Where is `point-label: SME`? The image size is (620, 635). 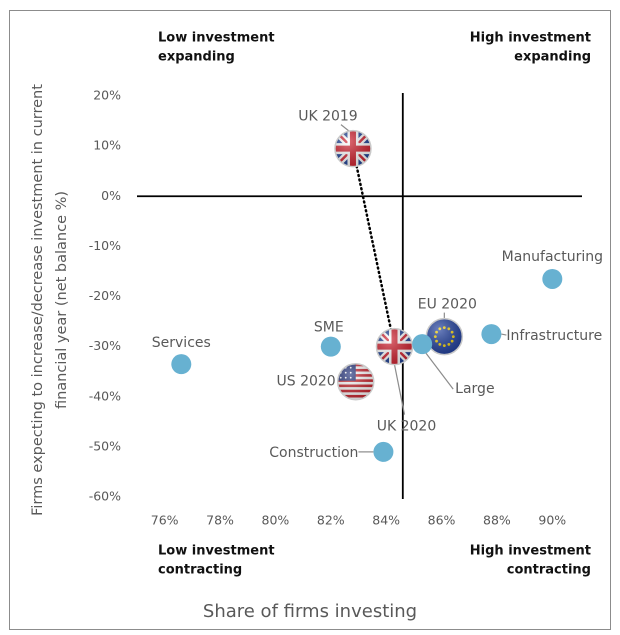
point-label: SME is located at coordinates (329, 328).